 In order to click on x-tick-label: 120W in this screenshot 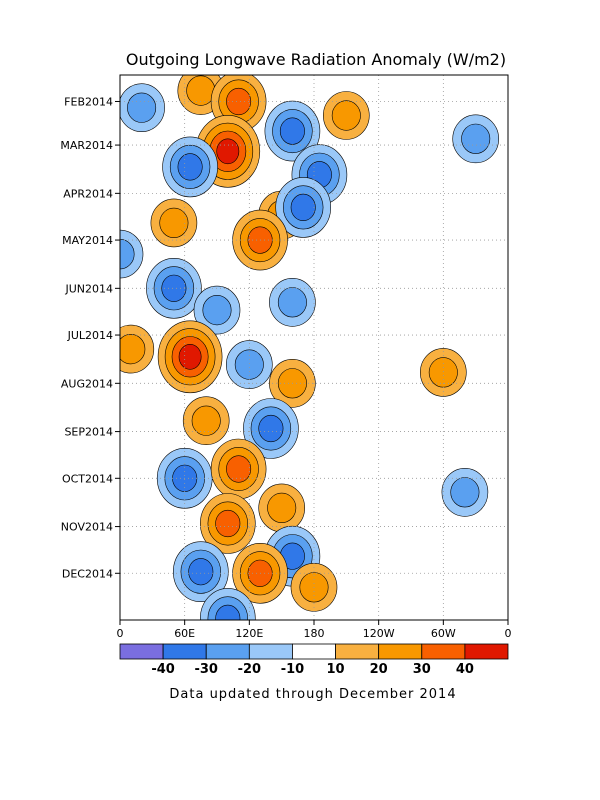, I will do `click(379, 633)`.